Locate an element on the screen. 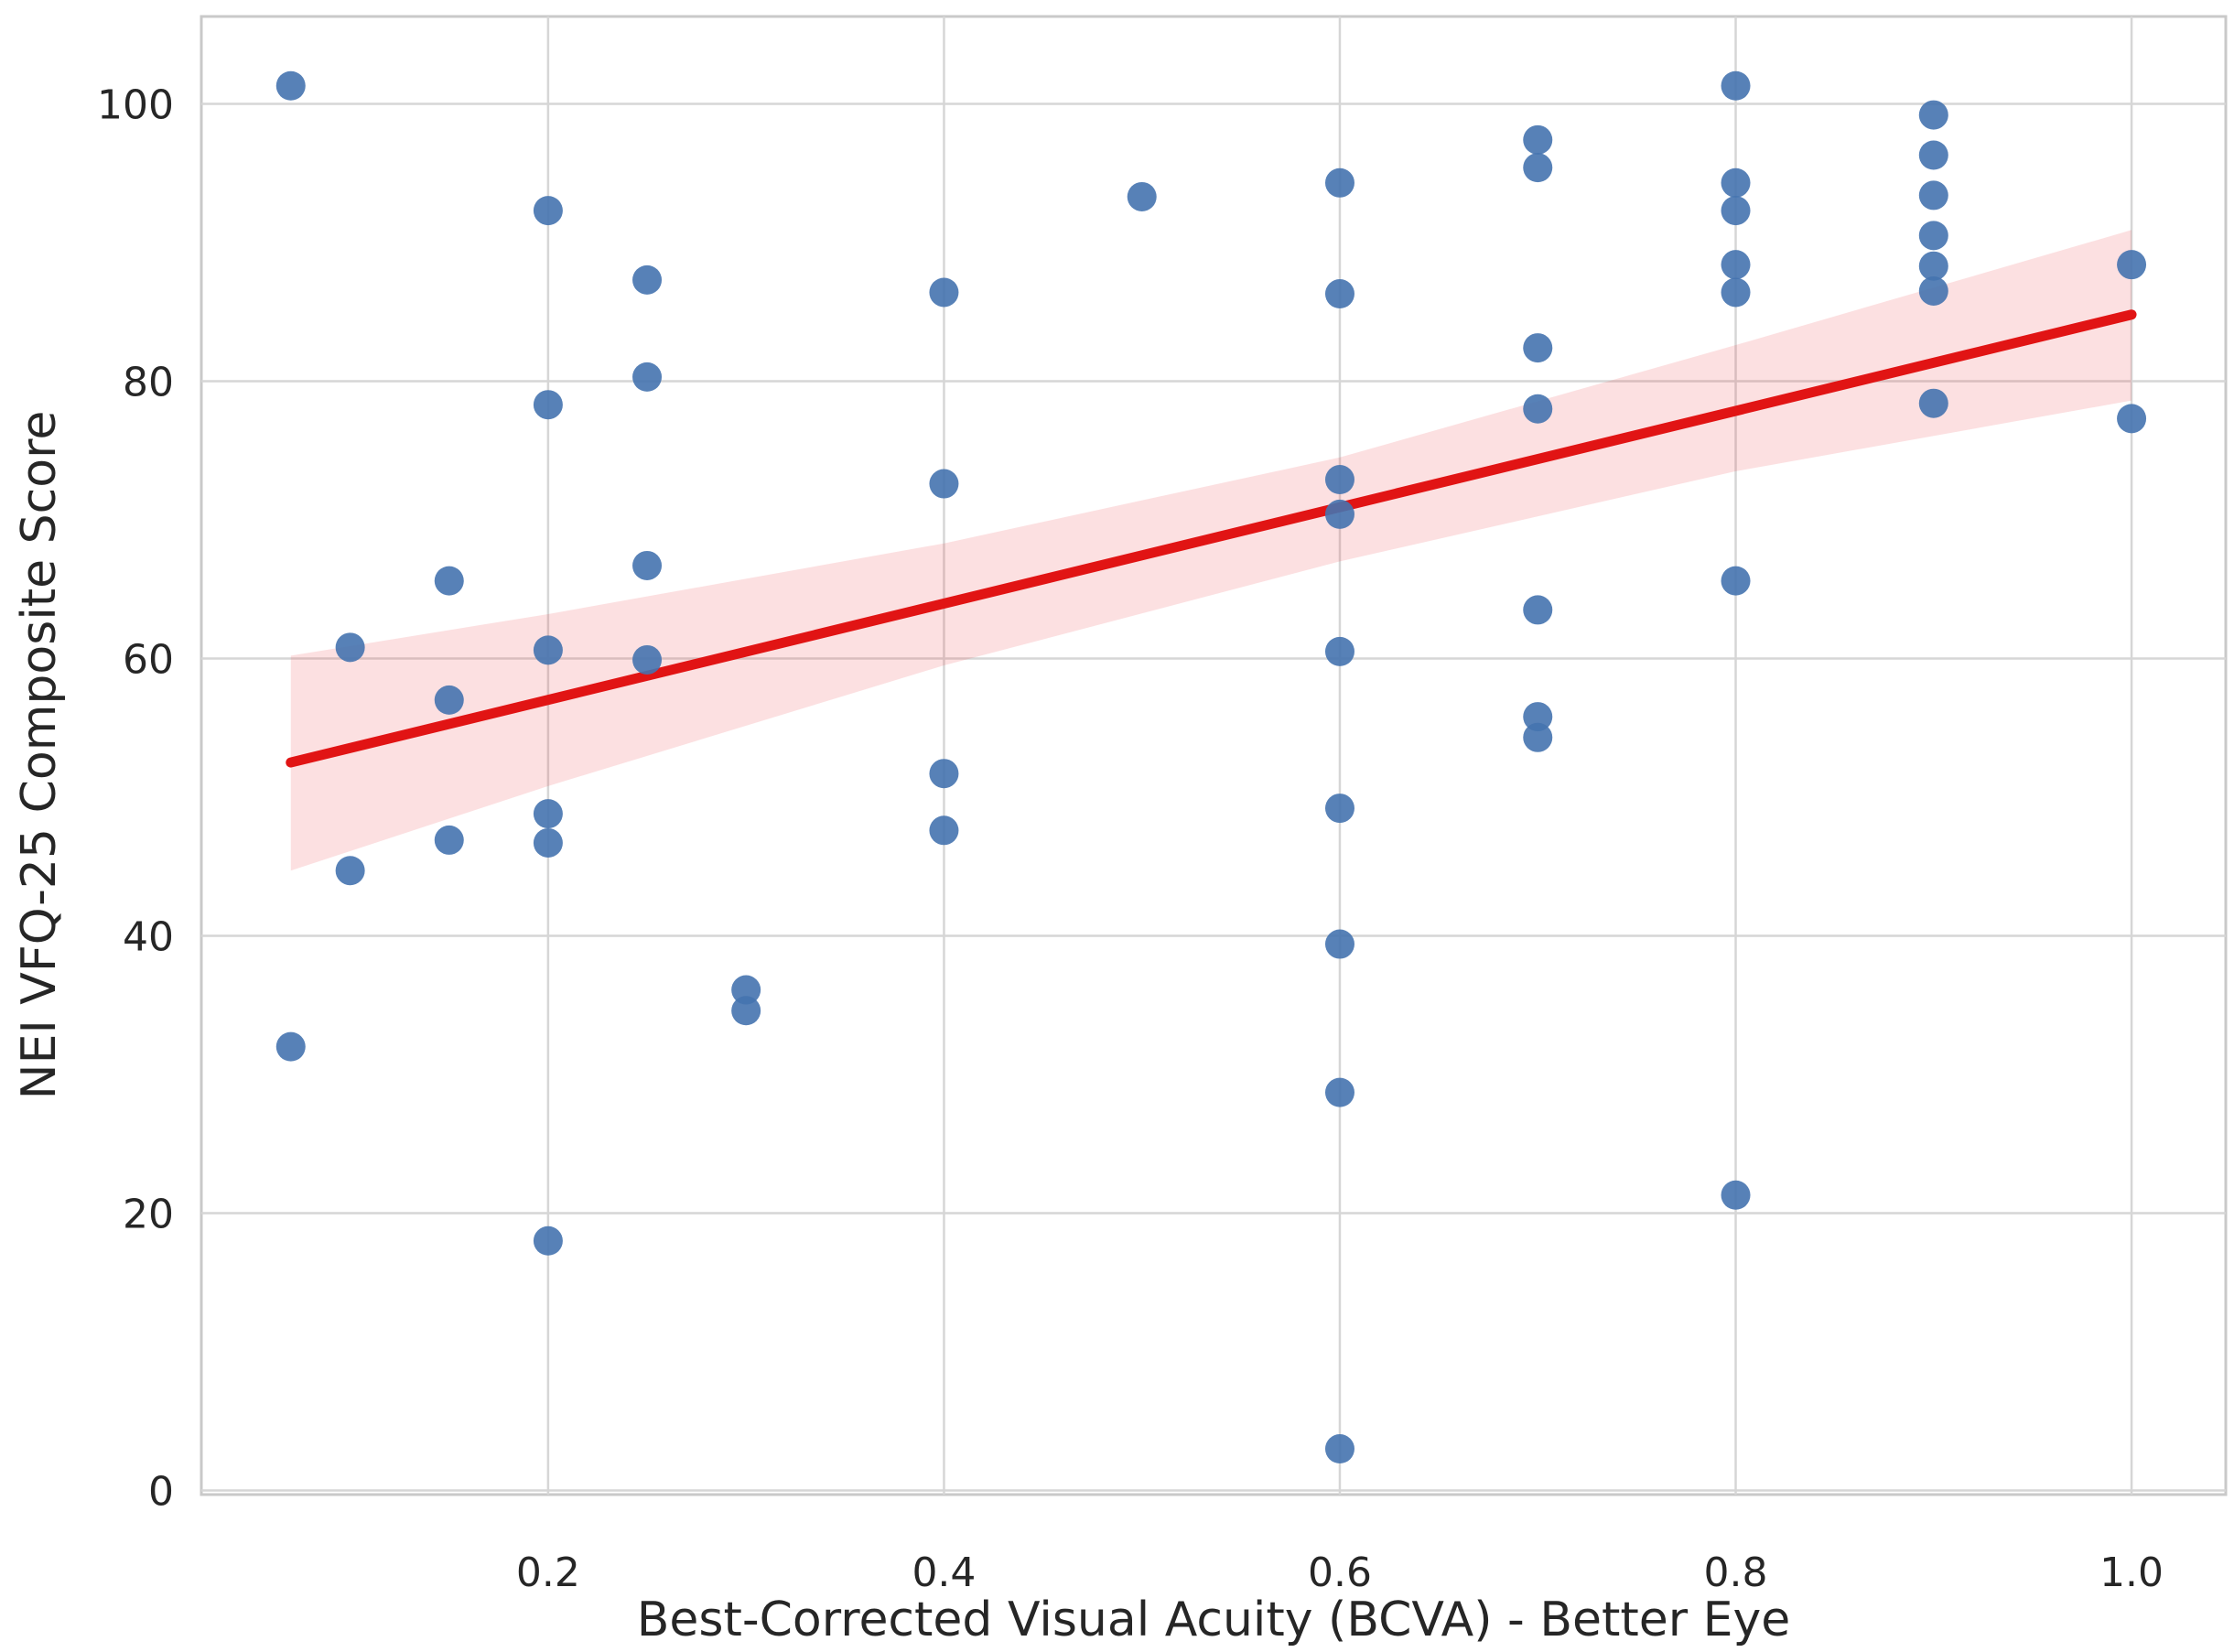 The image size is (2234, 1652). x-tick-label: 1.0 is located at coordinates (2132, 1572).